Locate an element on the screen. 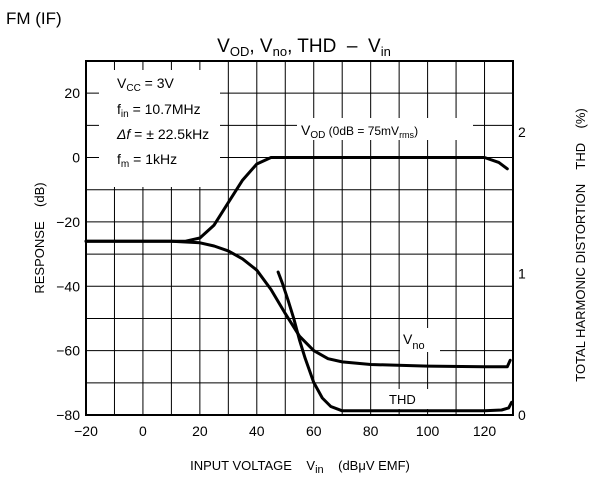 The width and height of the screenshot is (599, 478). x-tick-labels: −20 0 20 40 60 80 100 120 is located at coordinates (285, 431).